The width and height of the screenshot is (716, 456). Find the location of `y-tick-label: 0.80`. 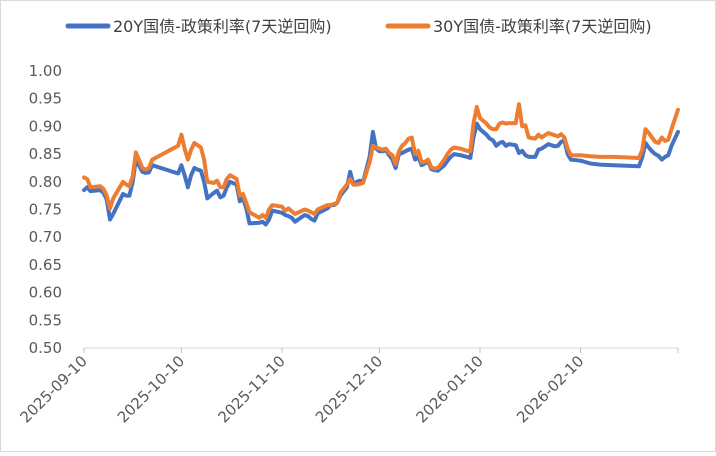

y-tick-label: 0.80 is located at coordinates (45, 182).